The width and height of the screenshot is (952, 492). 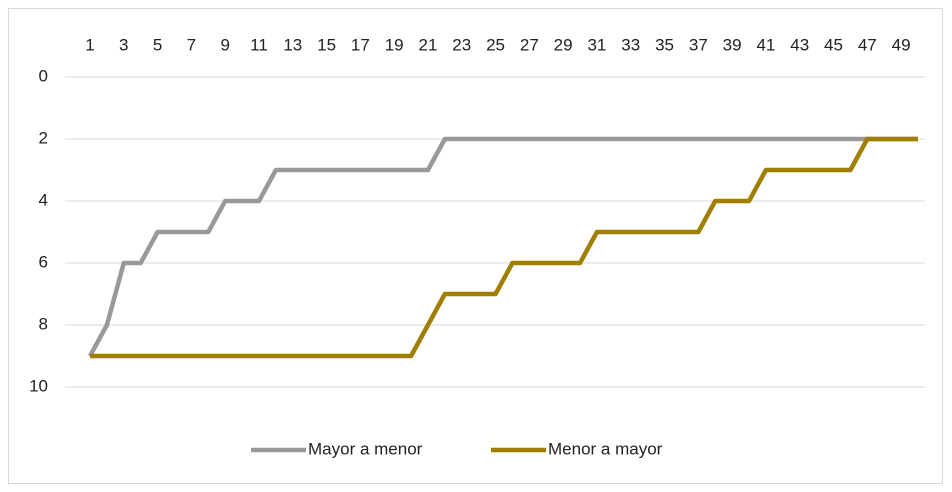 I want to click on x-tick-label: 43, so click(x=799, y=44).